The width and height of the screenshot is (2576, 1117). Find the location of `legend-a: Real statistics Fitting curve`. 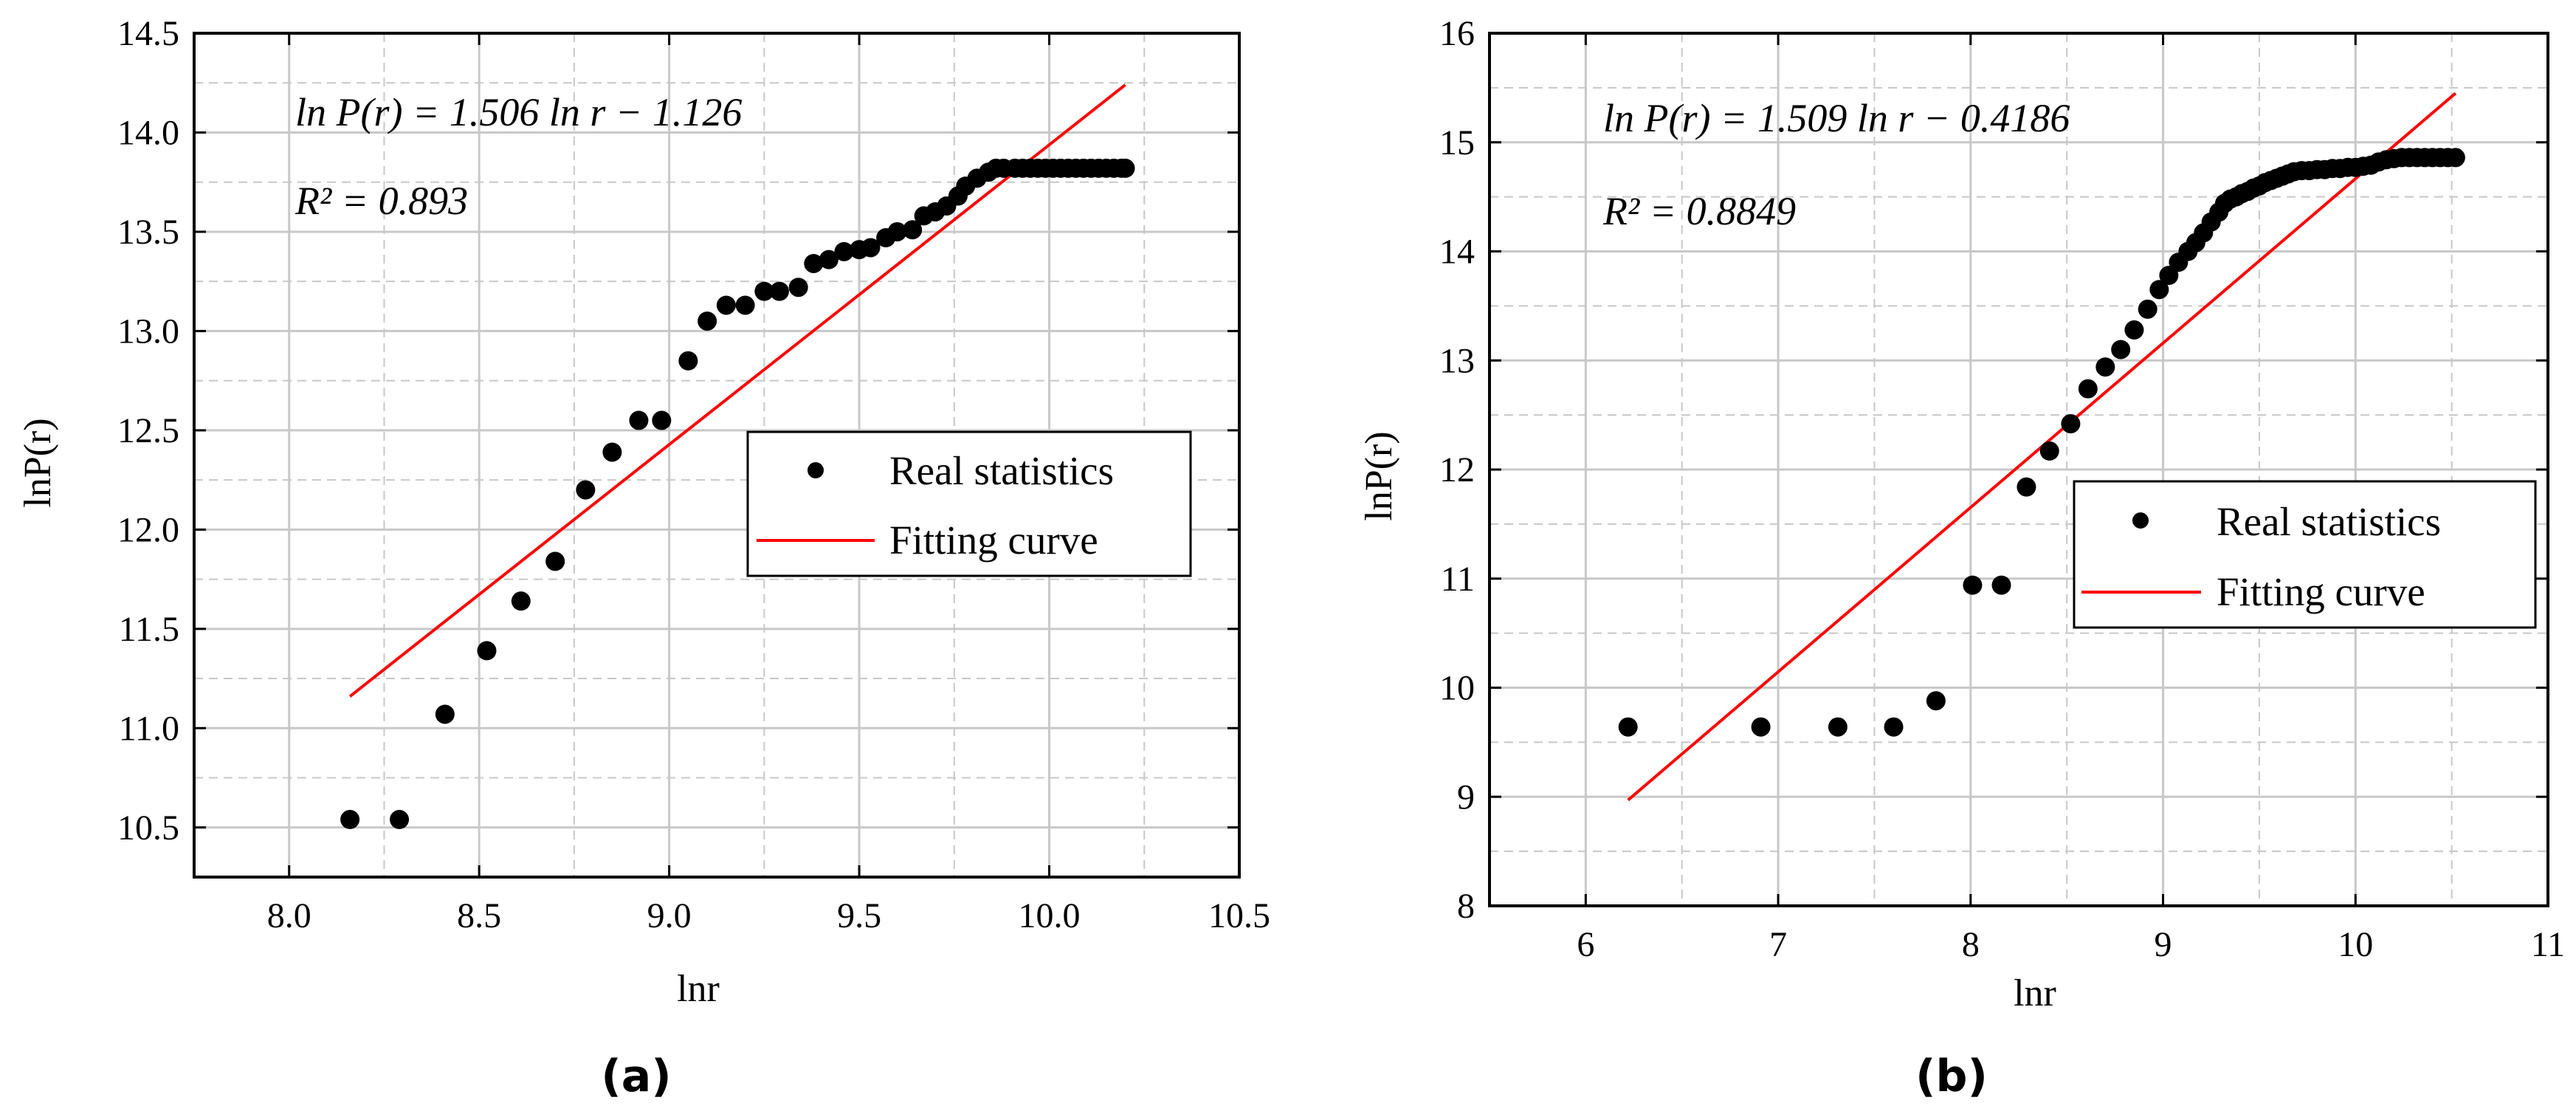

legend-a: Real statistics Fitting curve is located at coordinates (969, 503).